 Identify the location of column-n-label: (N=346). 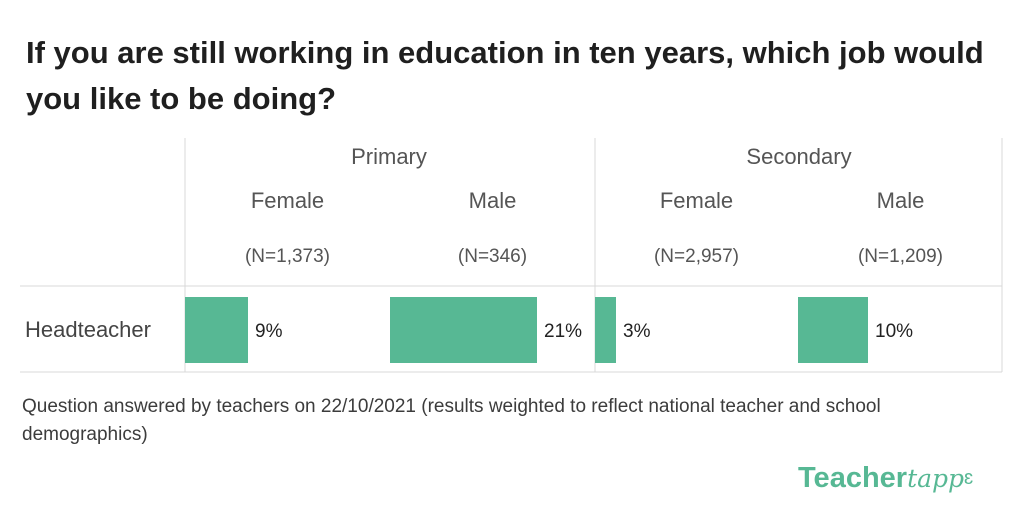
(492, 256).